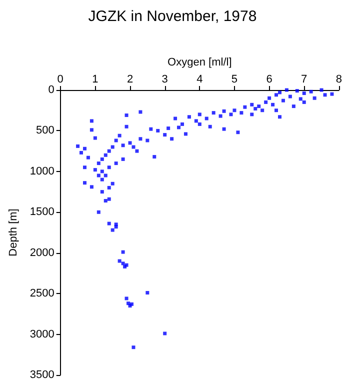 This screenshot has width=345, height=384. I want to click on y-tick-label: 0, so click(51, 90).